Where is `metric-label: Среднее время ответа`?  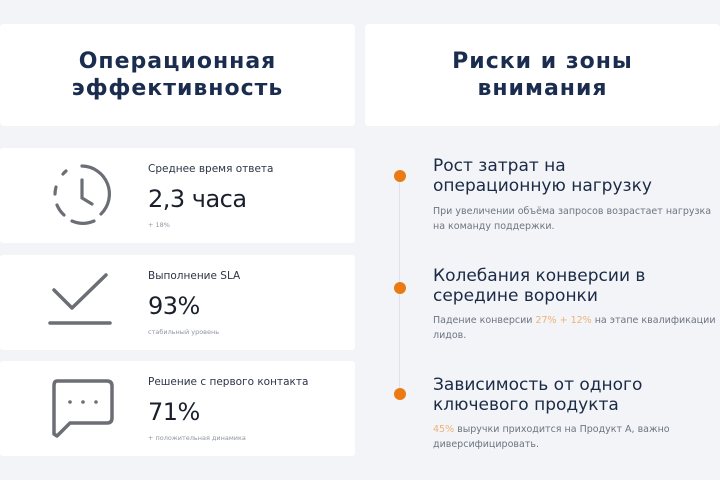 metric-label: Среднее время ответа is located at coordinates (211, 169).